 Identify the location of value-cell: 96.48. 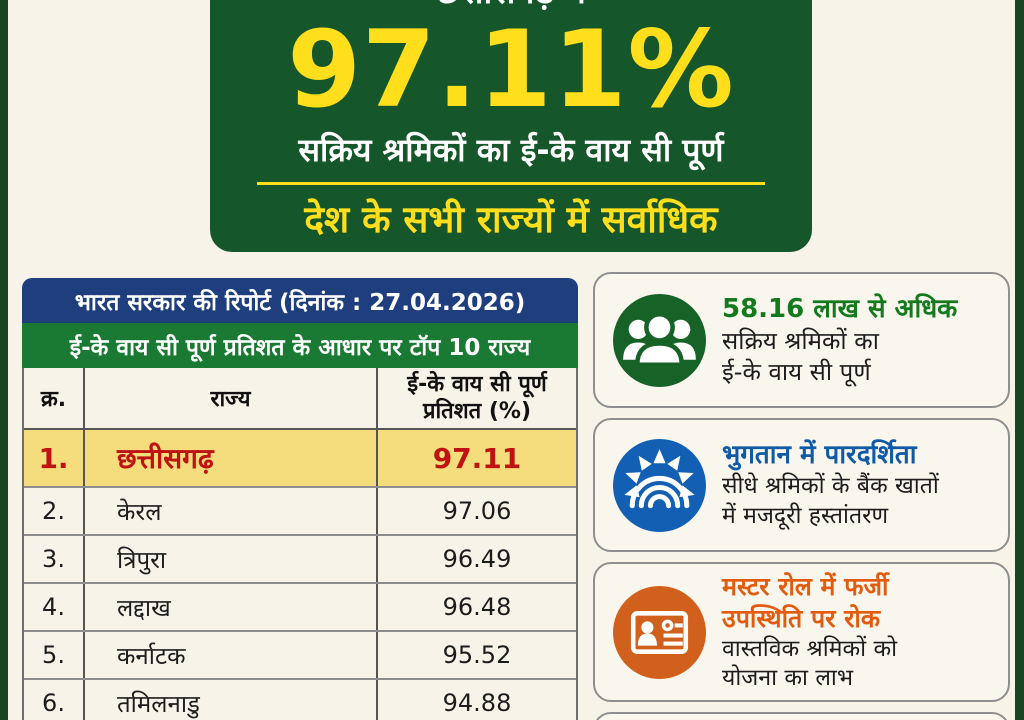
(477, 607).